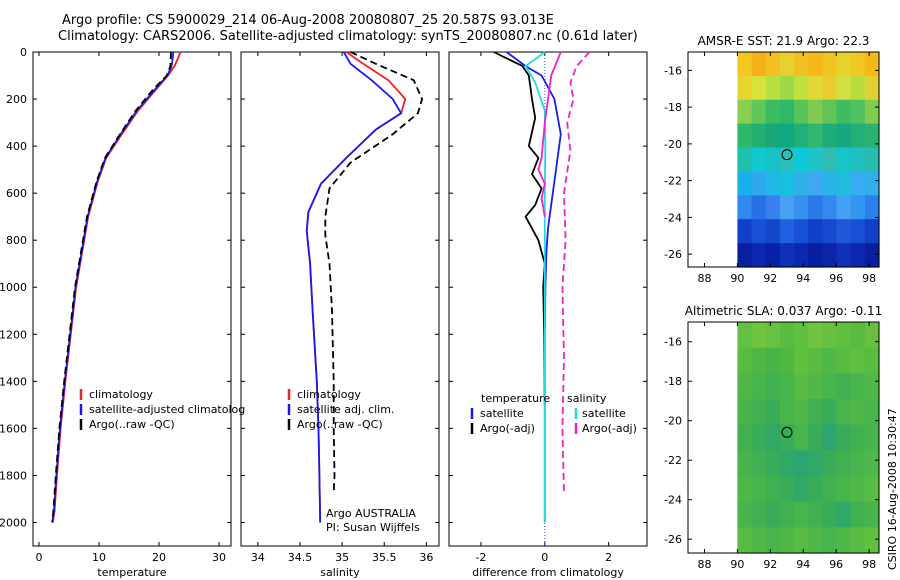 Image resolution: width=900 pixels, height=580 pixels. Describe the element at coordinates (604, 413) in the screenshot. I see `legend-entry: satellite` at that location.